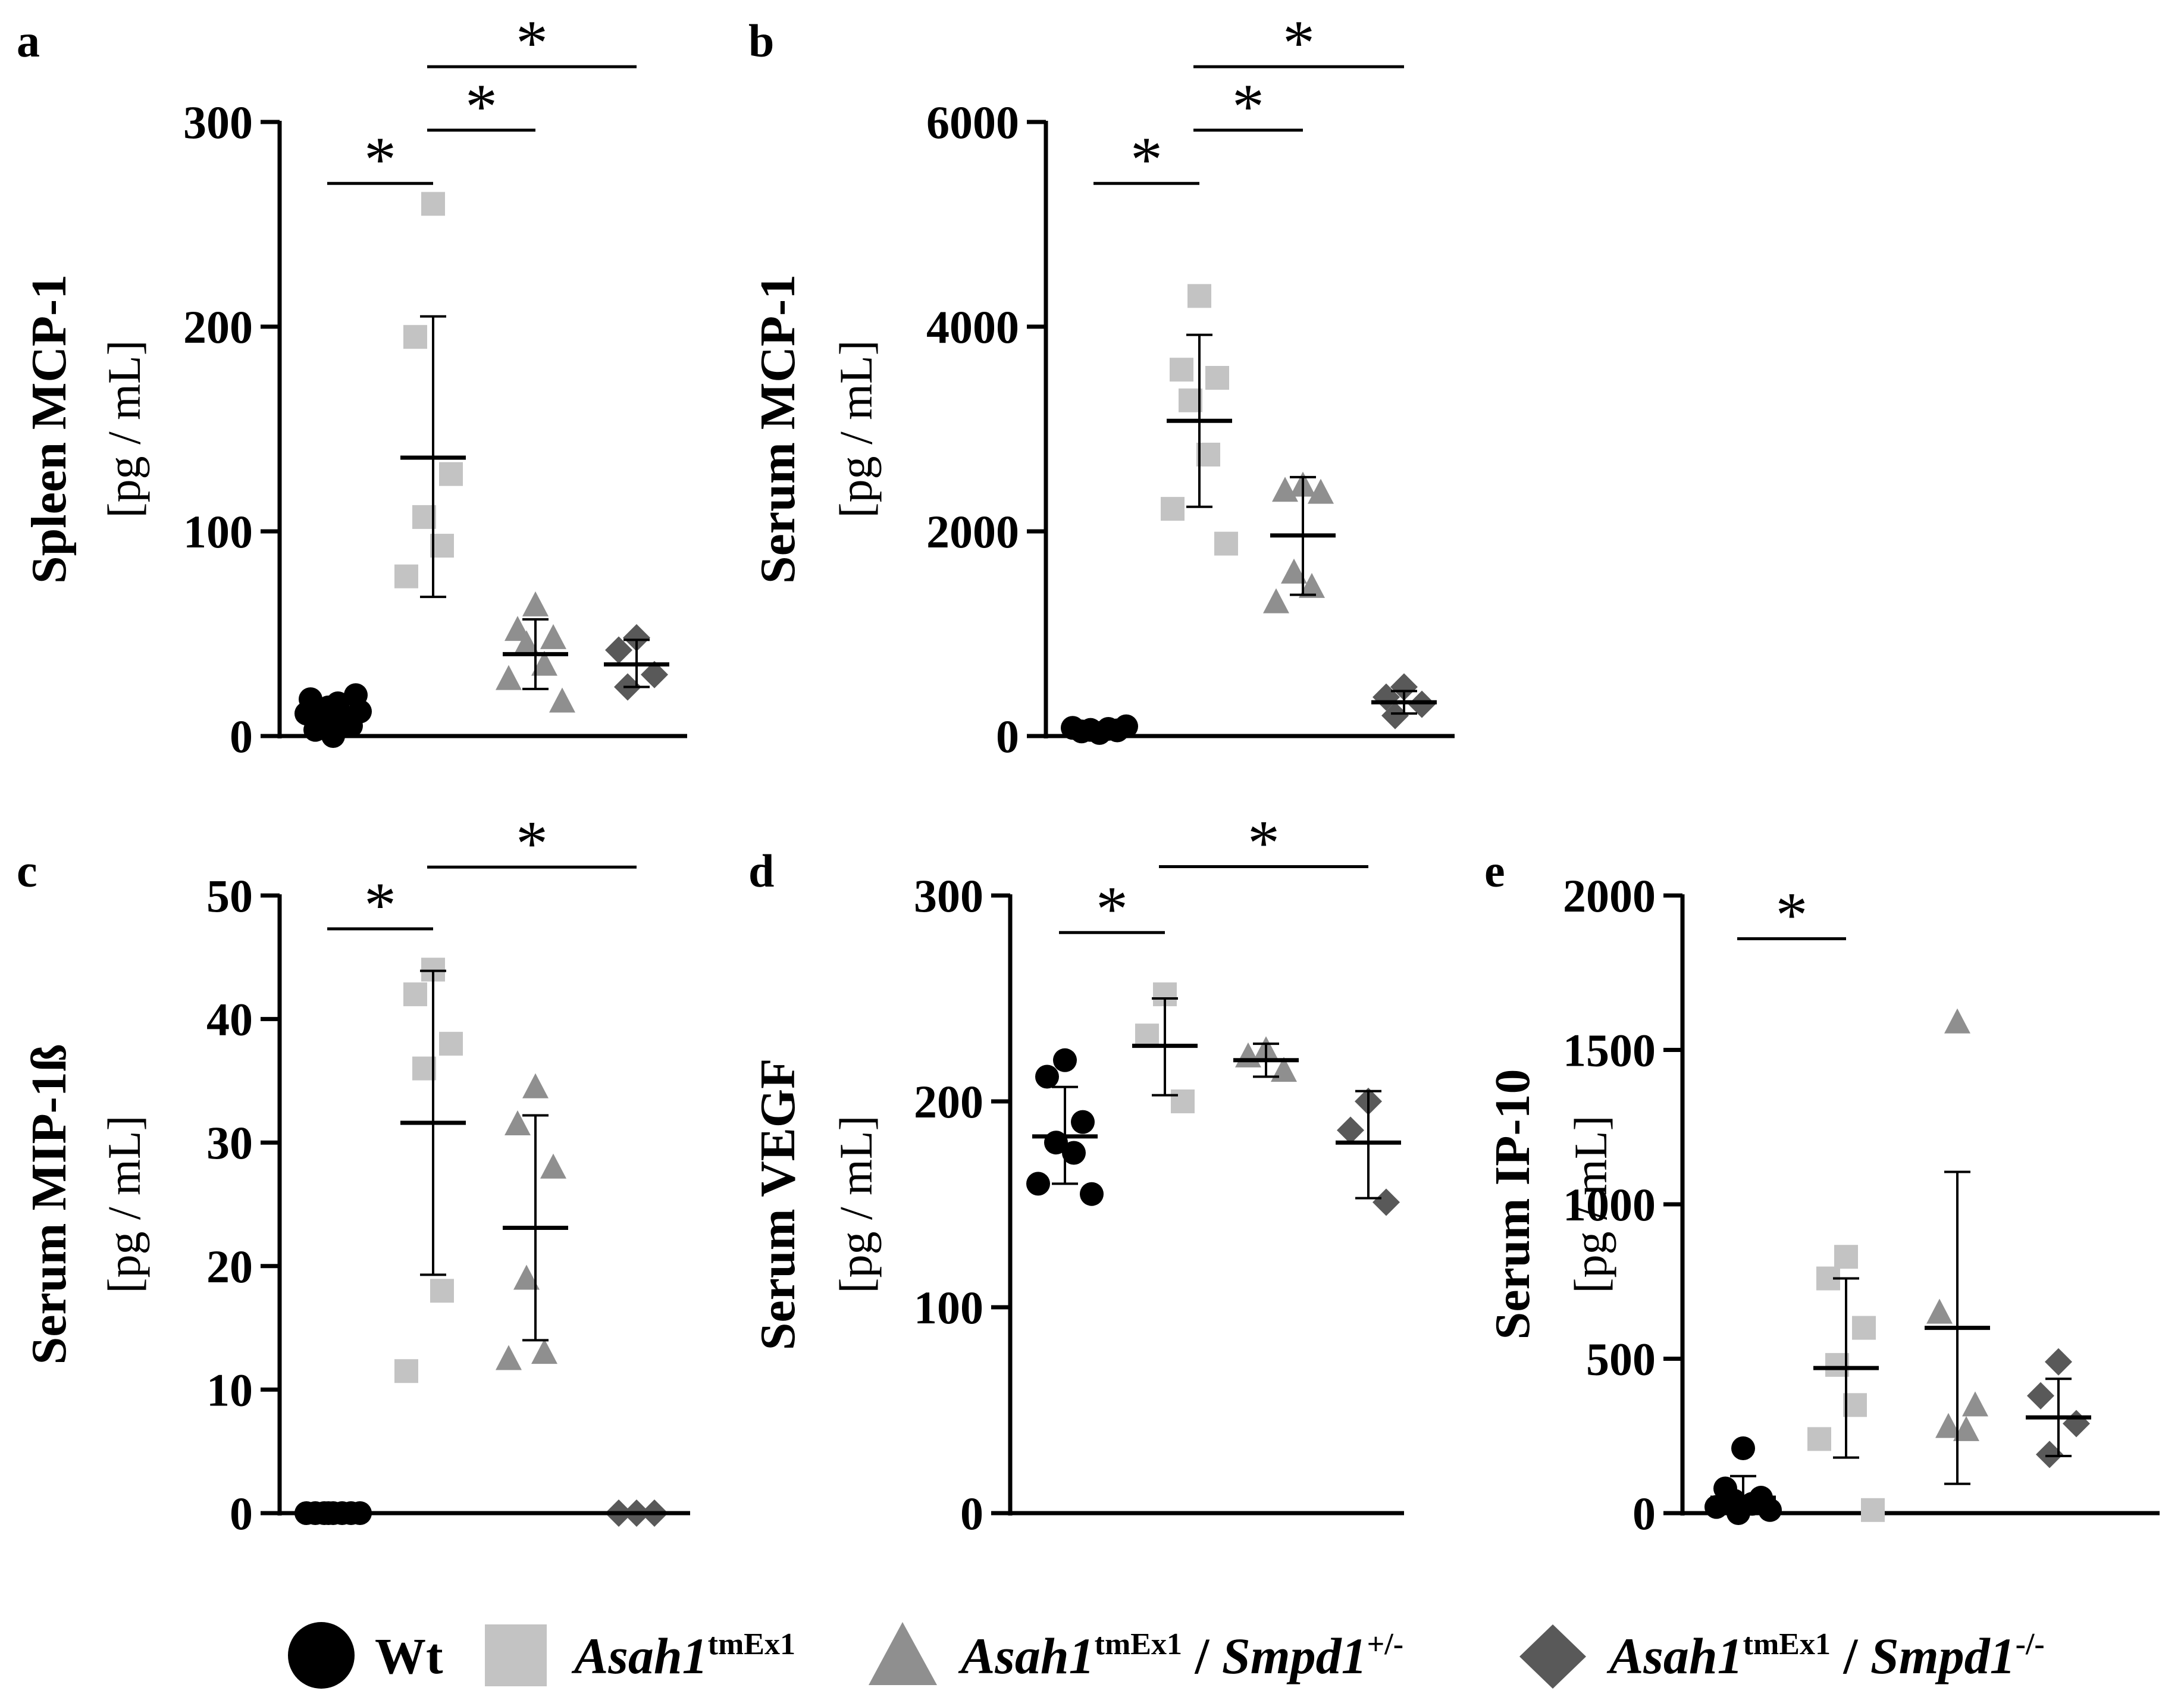  What do you see at coordinates (321, 1656) in the screenshot?
I see `legend-wt-marker` at bounding box center [321, 1656].